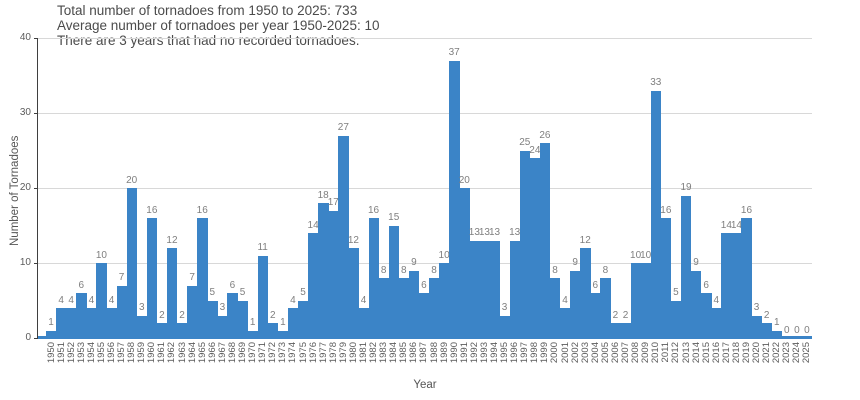 Image resolution: width=860 pixels, height=400 pixels. Describe the element at coordinates (91, 323) in the screenshot. I see `bar-1954` at that location.